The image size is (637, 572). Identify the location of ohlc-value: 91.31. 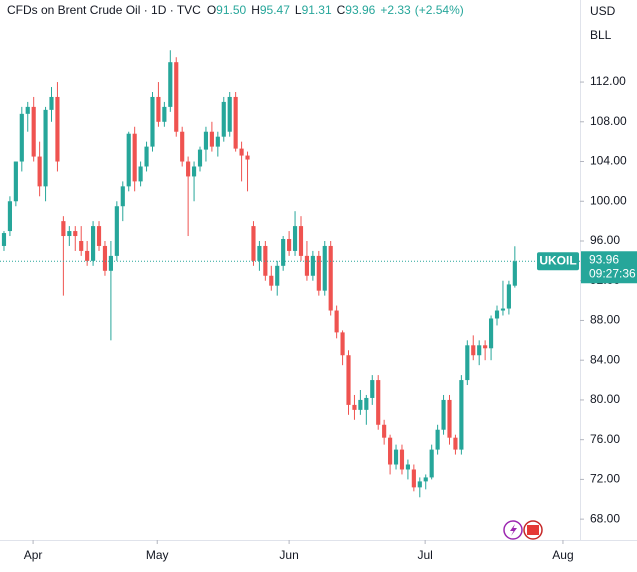
(317, 10).